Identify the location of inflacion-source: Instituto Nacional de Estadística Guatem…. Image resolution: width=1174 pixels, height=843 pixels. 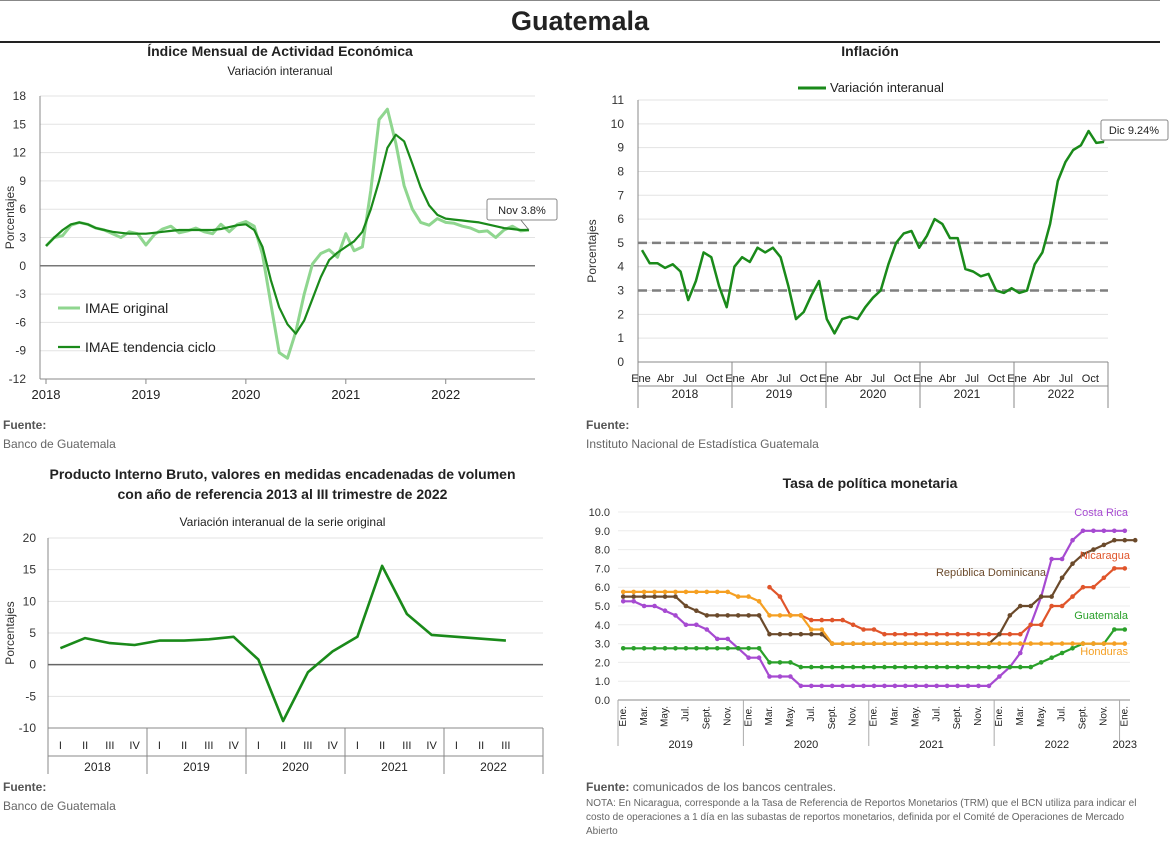
(702, 444).